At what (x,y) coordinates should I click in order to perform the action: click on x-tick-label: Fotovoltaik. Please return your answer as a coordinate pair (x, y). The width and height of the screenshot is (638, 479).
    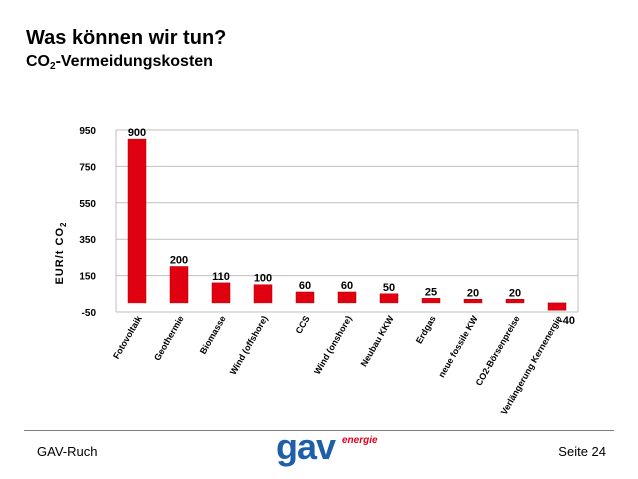
    Looking at the image, I should click on (127, 336).